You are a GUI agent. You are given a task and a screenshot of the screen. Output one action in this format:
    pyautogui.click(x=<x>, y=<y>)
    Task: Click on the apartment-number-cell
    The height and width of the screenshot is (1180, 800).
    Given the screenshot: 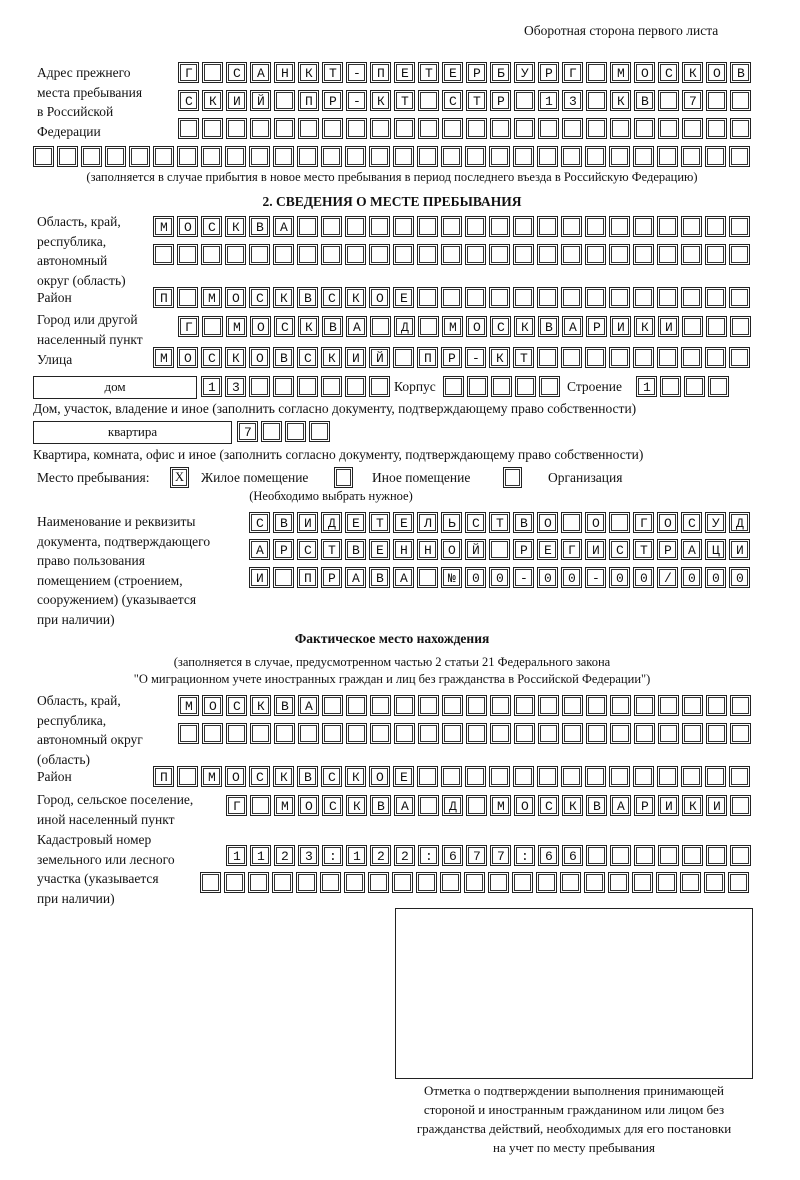 What is the action you would take?
    pyautogui.click(x=295, y=431)
    